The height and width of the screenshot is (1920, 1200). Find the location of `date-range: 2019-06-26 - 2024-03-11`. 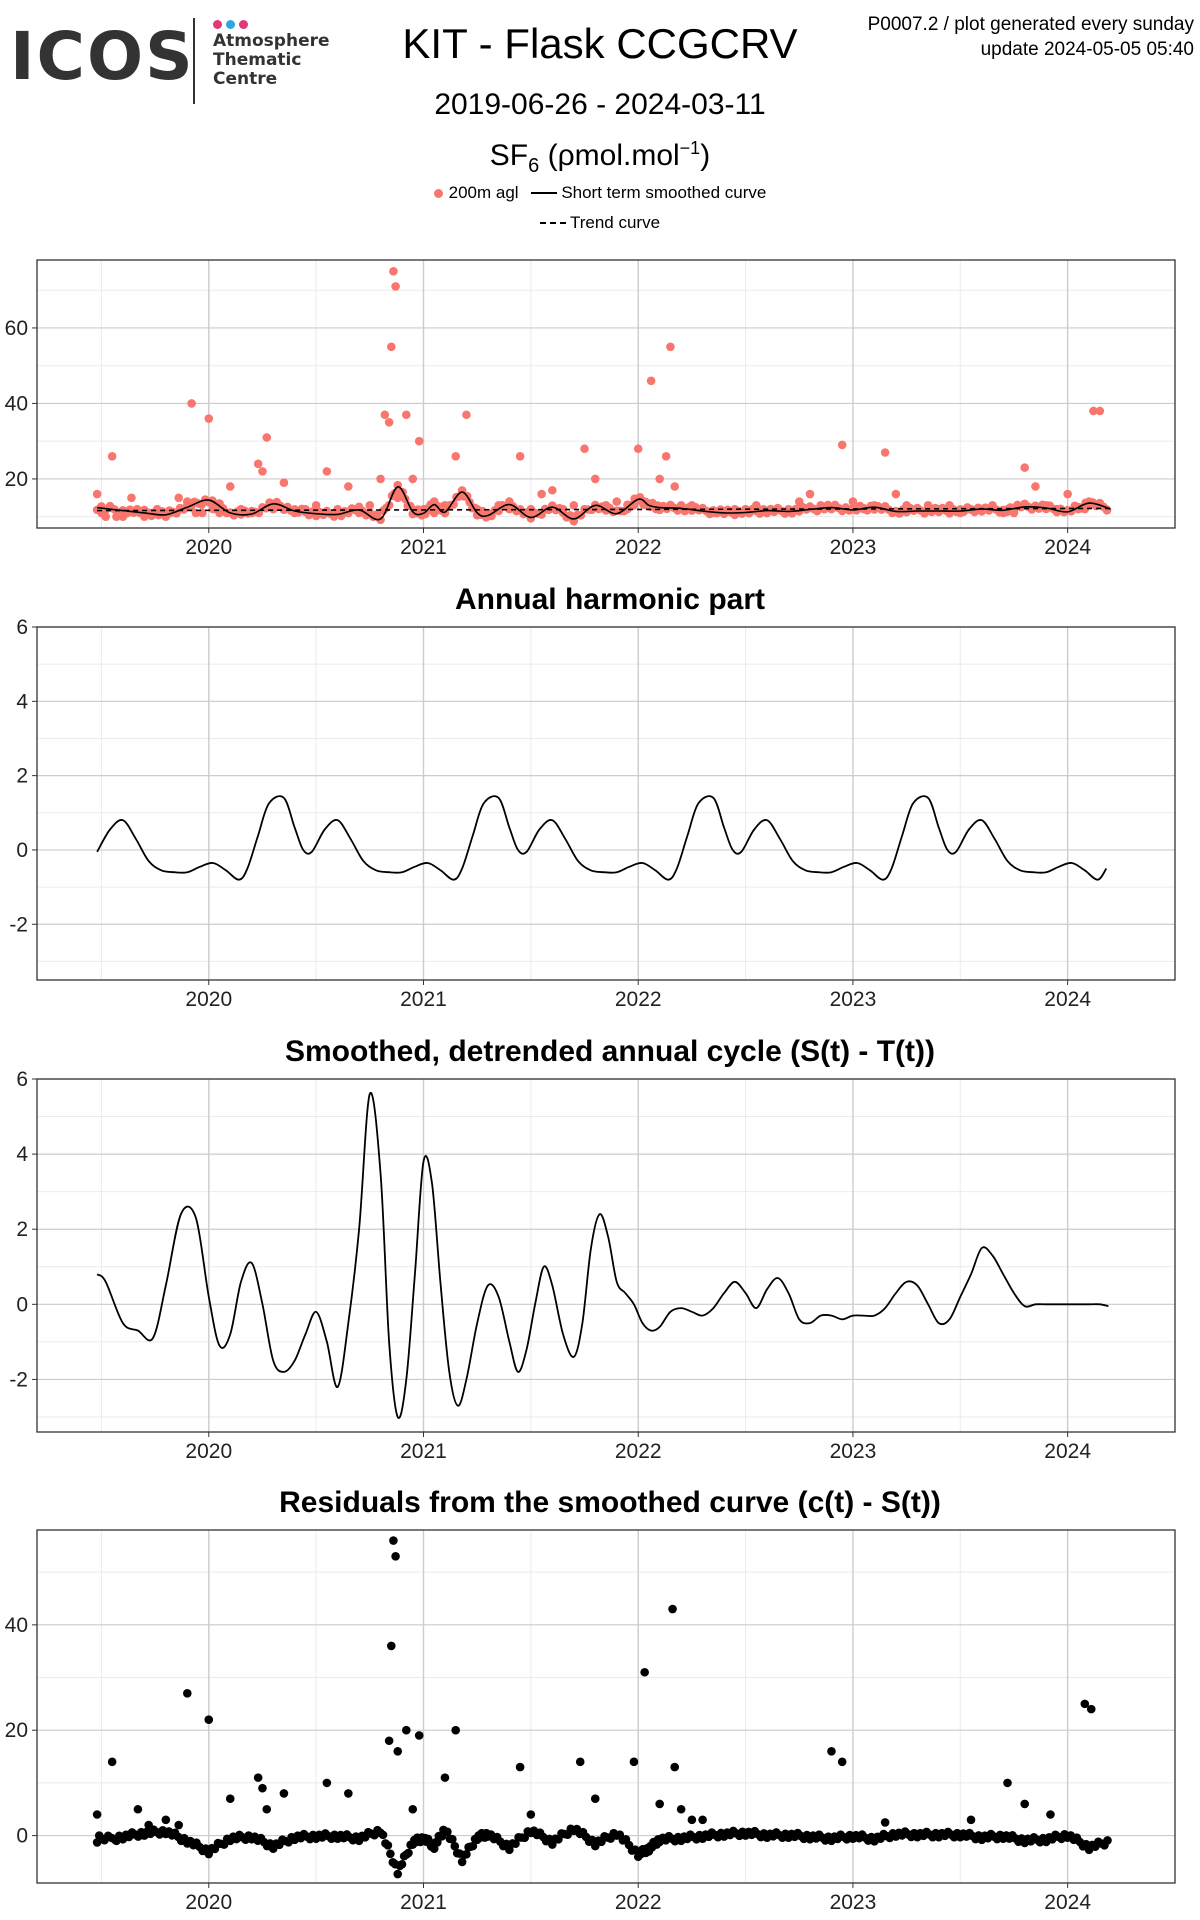

date-range: 2019-06-26 - 2024-03-11 is located at coordinates (600, 104).